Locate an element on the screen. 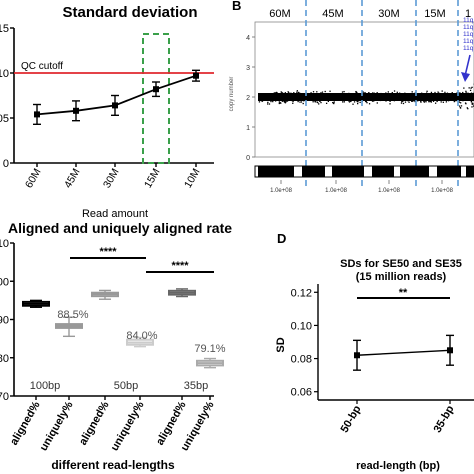  panel-d-title: SDs for SE50 and SE35 is located at coordinates (401, 264).